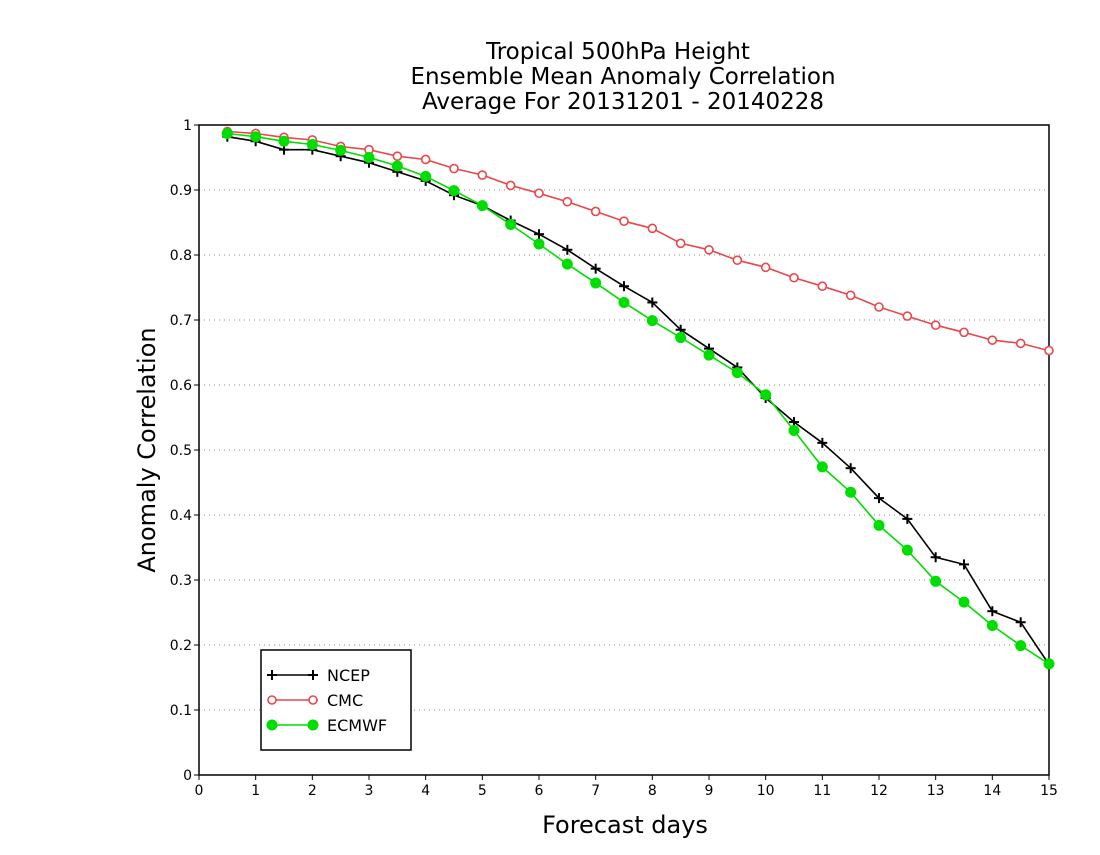 This screenshot has height=855, width=1100. Describe the element at coordinates (879, 791) in the screenshot. I see `x-tick-label: 12` at that location.